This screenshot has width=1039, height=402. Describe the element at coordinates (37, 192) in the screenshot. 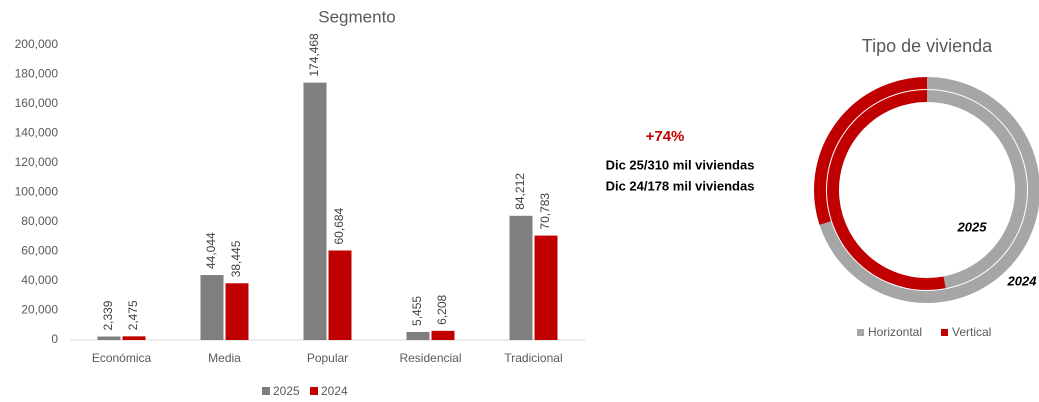

I see `y-tick-label: 100,000` at that location.